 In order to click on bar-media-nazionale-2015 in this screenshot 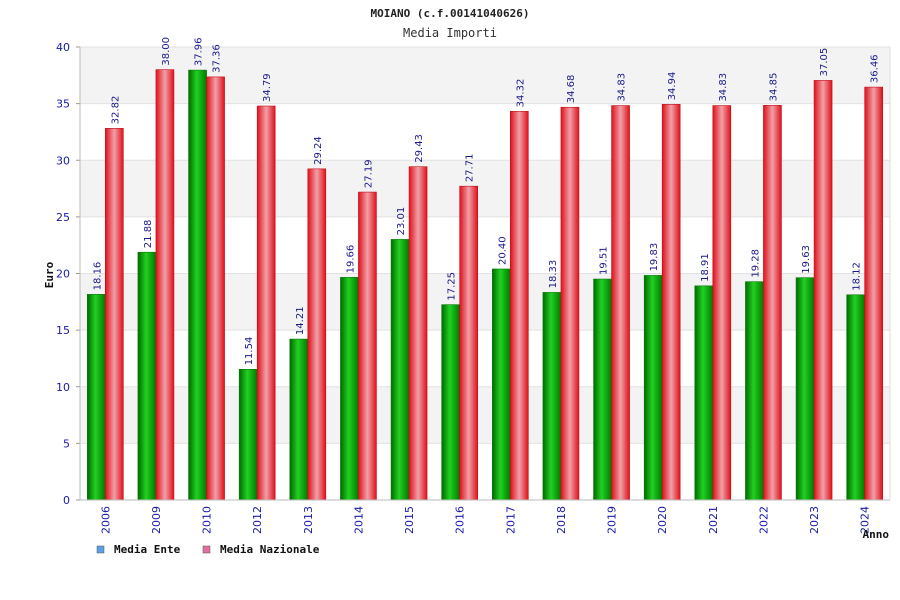, I will do `click(418, 333)`.